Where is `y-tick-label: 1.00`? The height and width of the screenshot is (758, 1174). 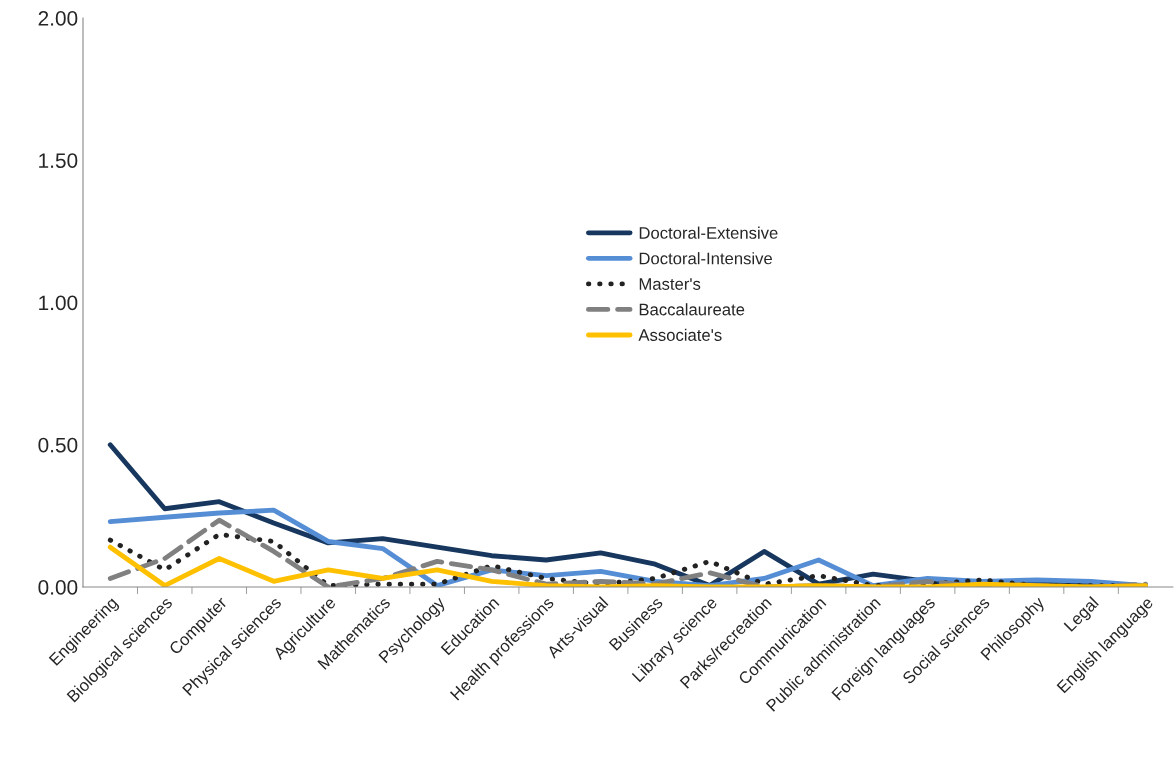 y-tick-label: 1.00 is located at coordinates (58, 303).